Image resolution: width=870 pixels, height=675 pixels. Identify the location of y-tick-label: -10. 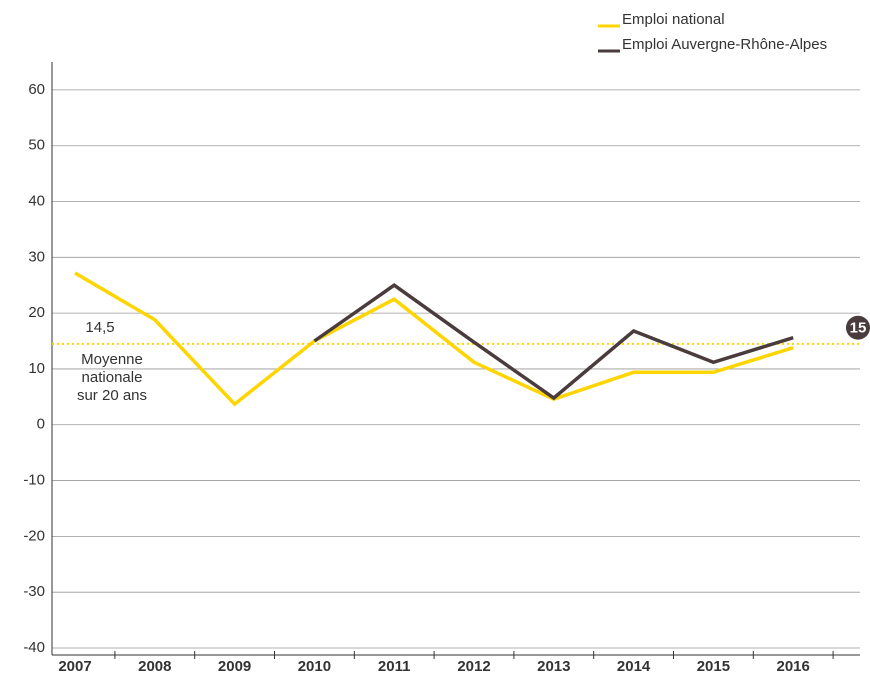
(34, 480).